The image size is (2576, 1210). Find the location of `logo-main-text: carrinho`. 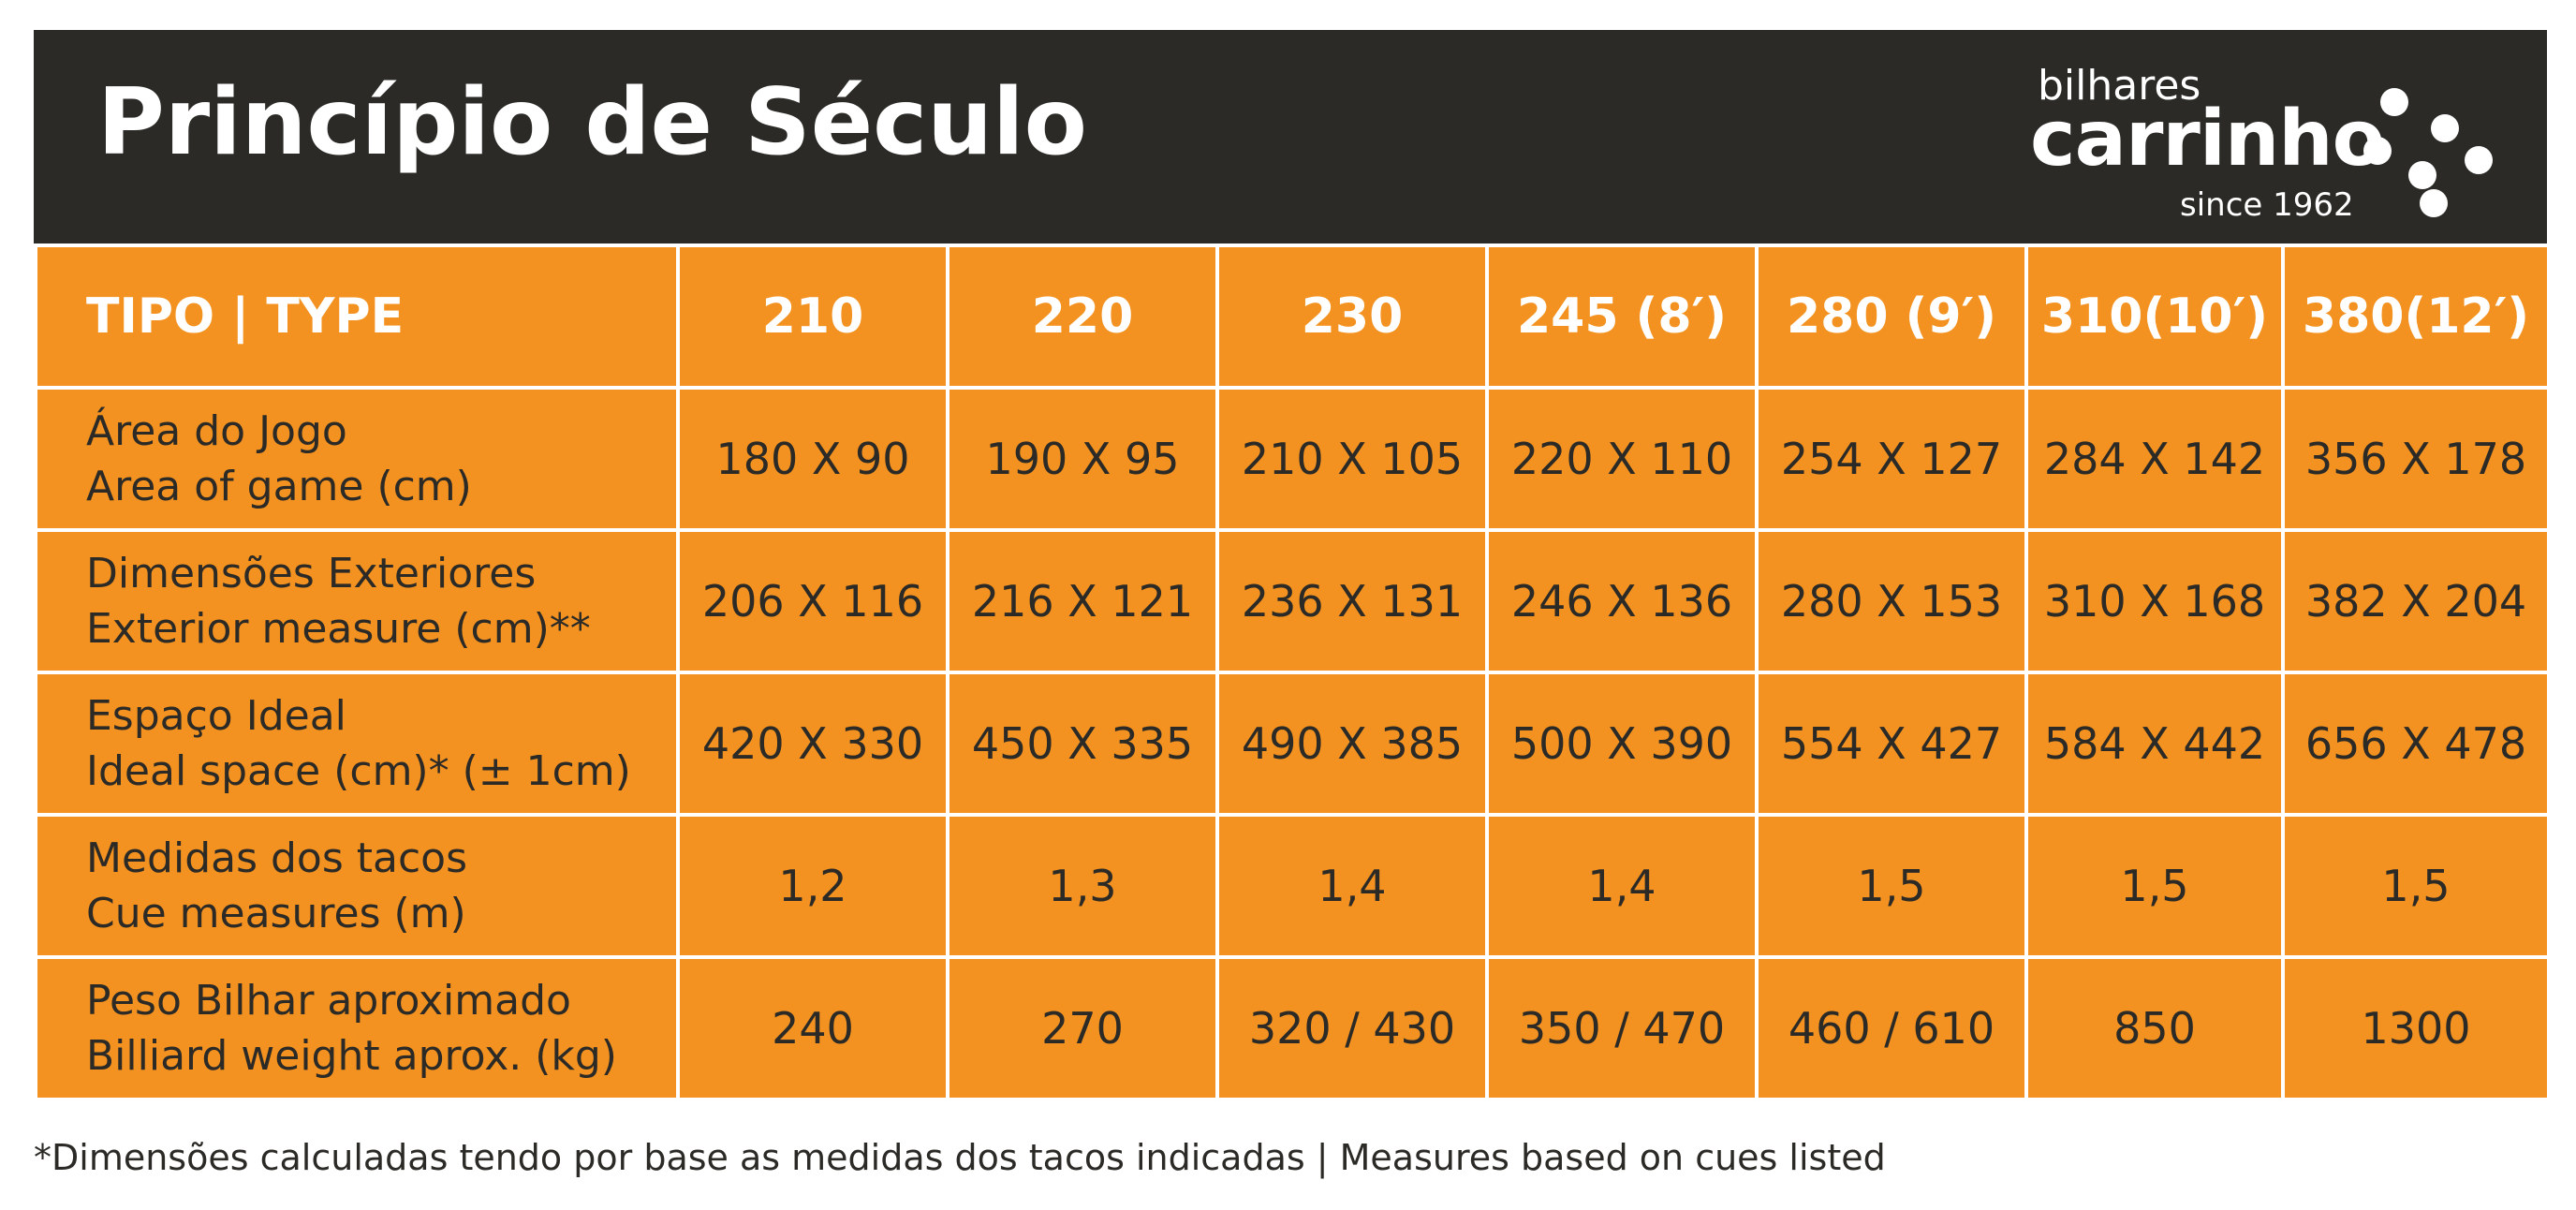

logo-main-text: carrinho is located at coordinates (2207, 139).